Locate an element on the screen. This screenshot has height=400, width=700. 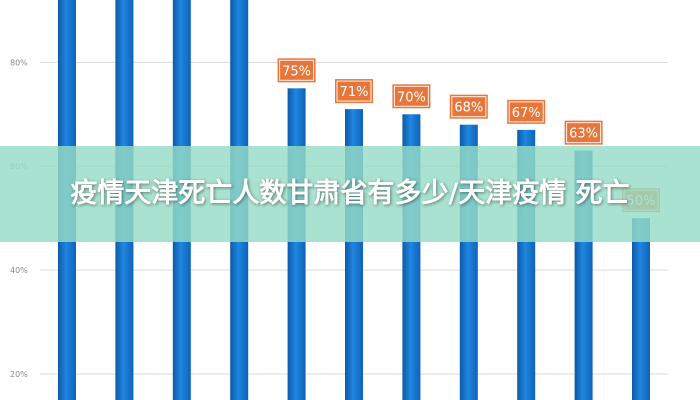
data-label-text: 70% is located at coordinates (411, 97).